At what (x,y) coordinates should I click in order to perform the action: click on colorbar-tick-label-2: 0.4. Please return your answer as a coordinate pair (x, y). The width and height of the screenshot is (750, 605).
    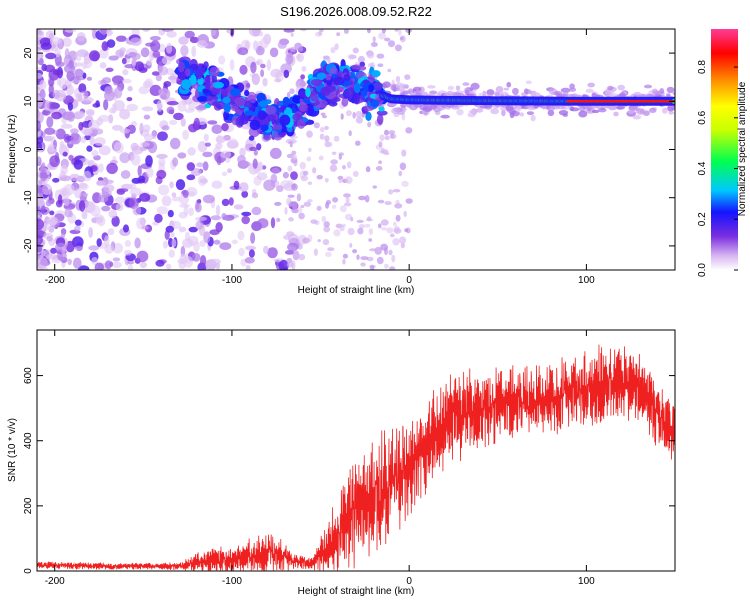
    Looking at the image, I should click on (702, 168).